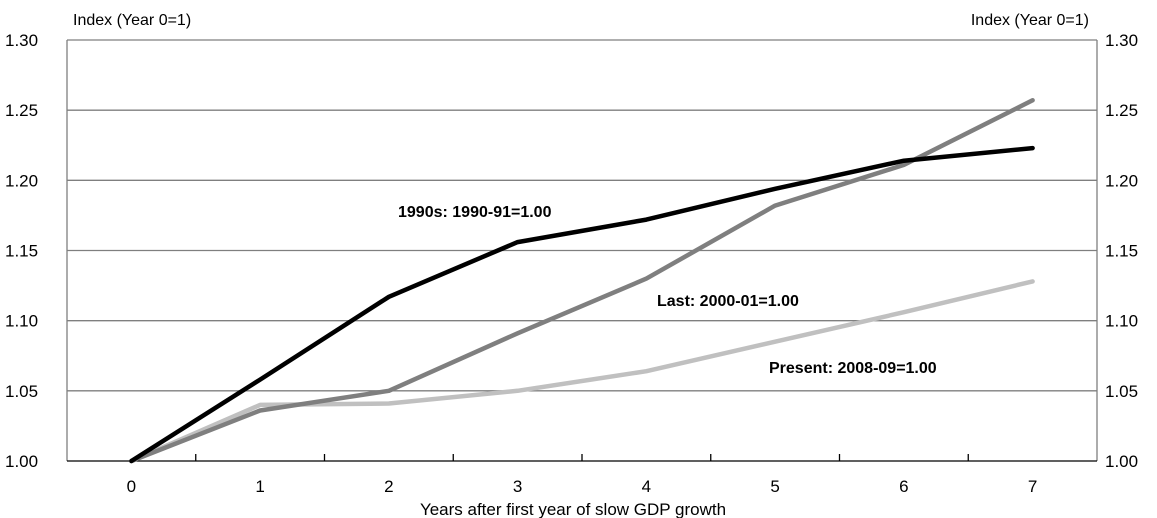 The width and height of the screenshot is (1157, 518). What do you see at coordinates (1030, 20) in the screenshot?
I see `right-axis-unit: Index (Year 0=1)` at bounding box center [1030, 20].